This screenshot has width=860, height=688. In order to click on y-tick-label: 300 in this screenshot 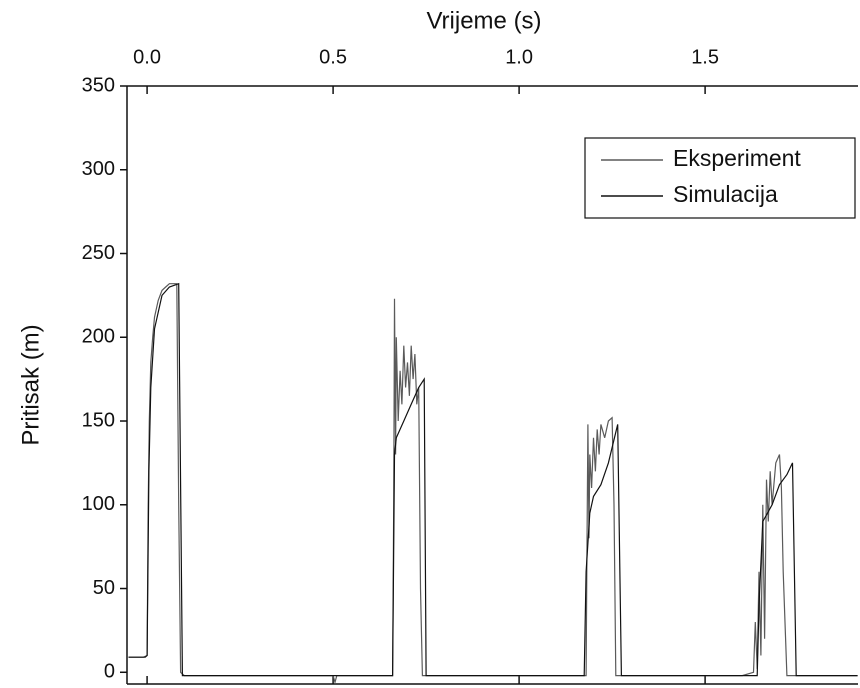, I will do `click(98, 169)`.